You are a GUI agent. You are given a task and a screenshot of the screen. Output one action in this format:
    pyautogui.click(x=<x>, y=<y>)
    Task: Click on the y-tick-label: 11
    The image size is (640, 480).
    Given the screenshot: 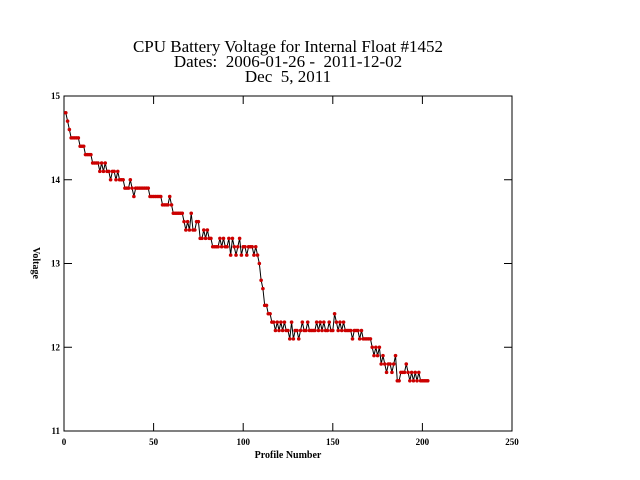 What is the action you would take?
    pyautogui.click(x=55, y=431)
    